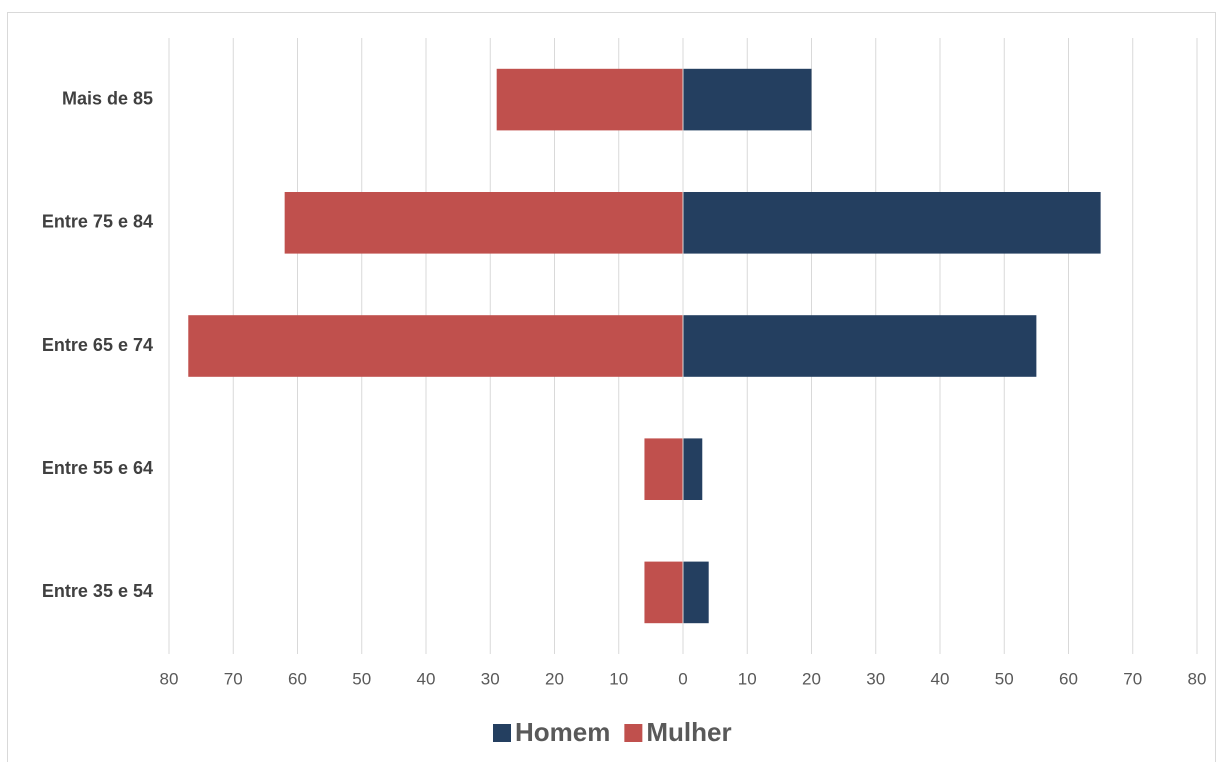  I want to click on x-tick-label: 0, so click(682, 678).